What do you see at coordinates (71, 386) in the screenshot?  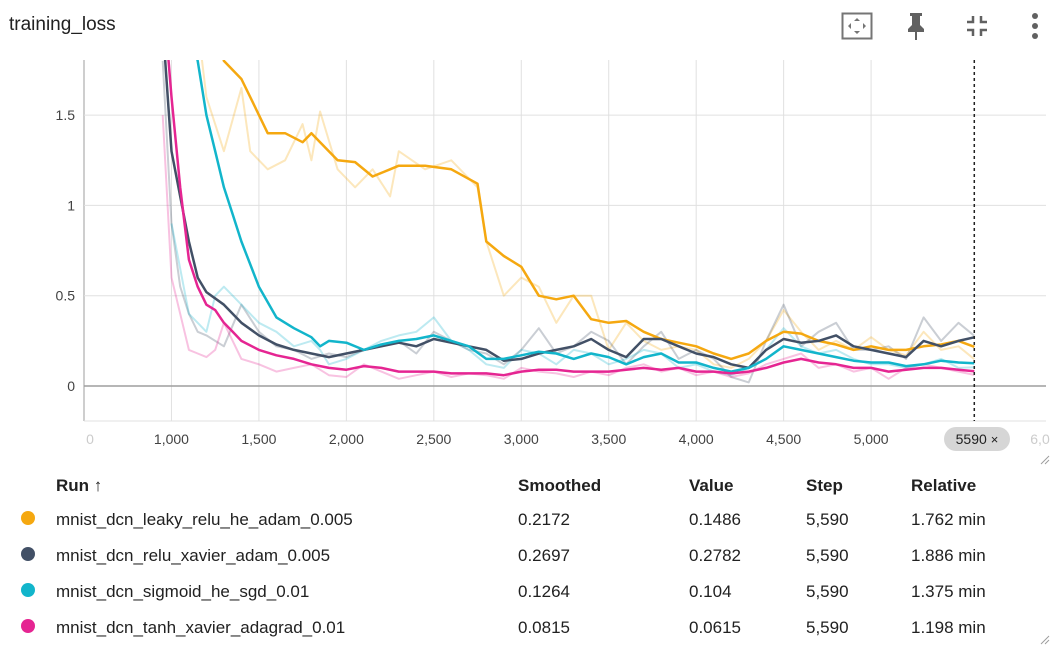 I see `y-tick-label: 0` at bounding box center [71, 386].